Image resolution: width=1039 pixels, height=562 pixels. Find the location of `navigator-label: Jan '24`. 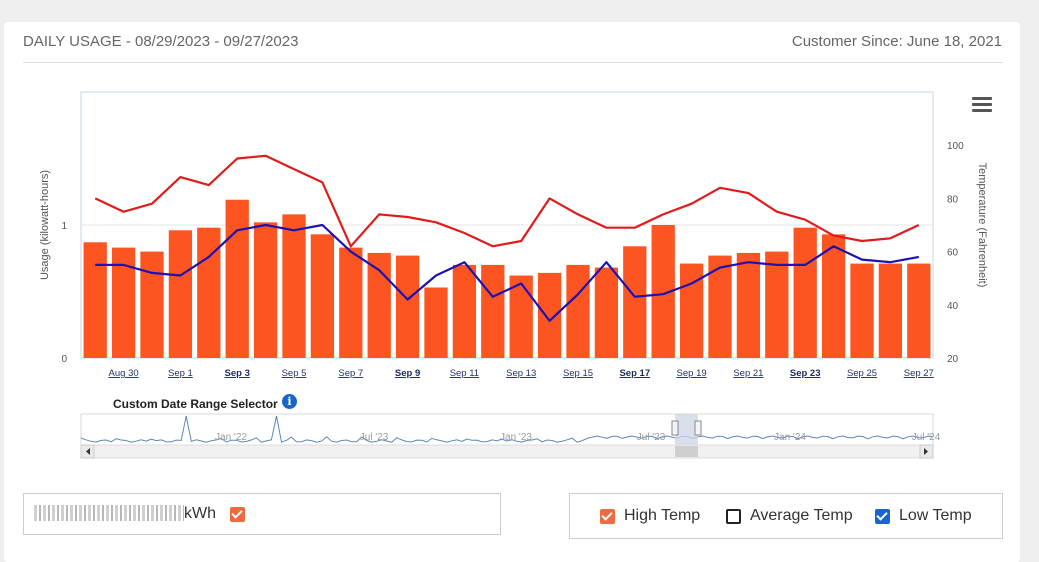

navigator-label: Jan '24 is located at coordinates (790, 437).